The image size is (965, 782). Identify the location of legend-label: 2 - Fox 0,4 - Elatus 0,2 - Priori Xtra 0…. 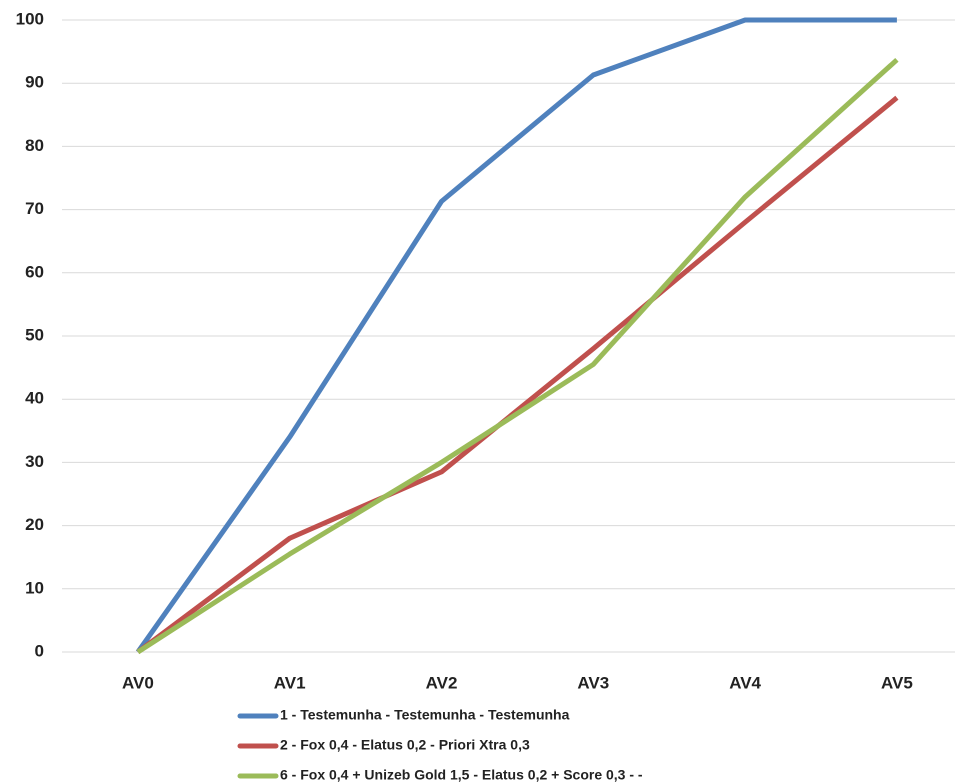
(405, 745).